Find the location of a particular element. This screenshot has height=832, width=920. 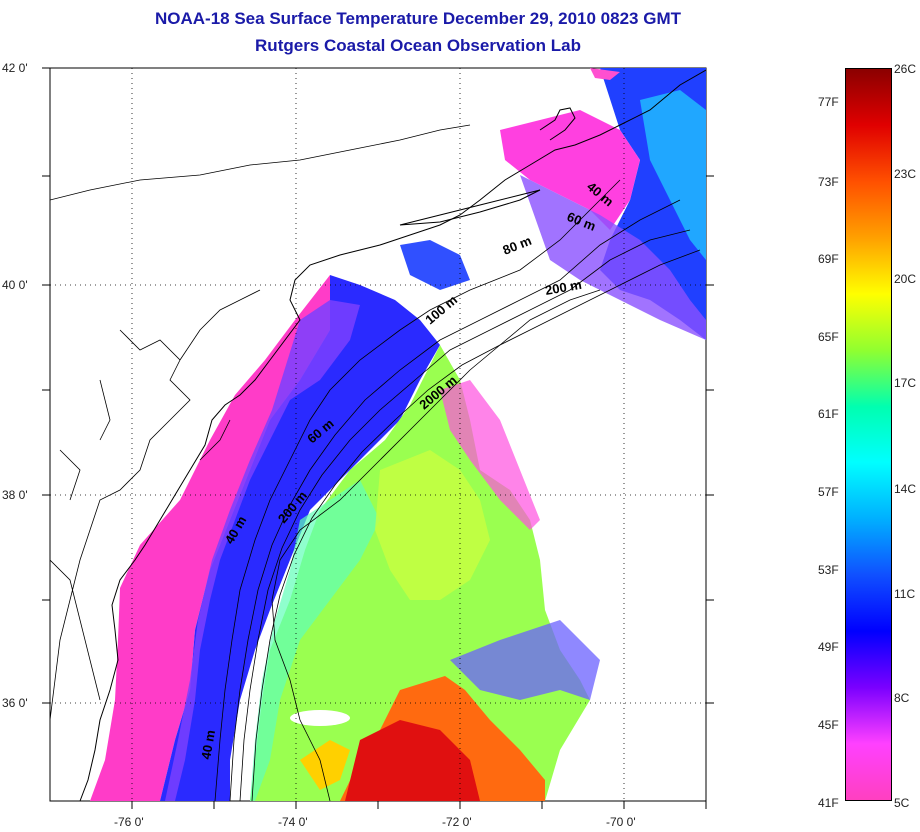

colorbar-f-label: 69F is located at coordinates (828, 259).